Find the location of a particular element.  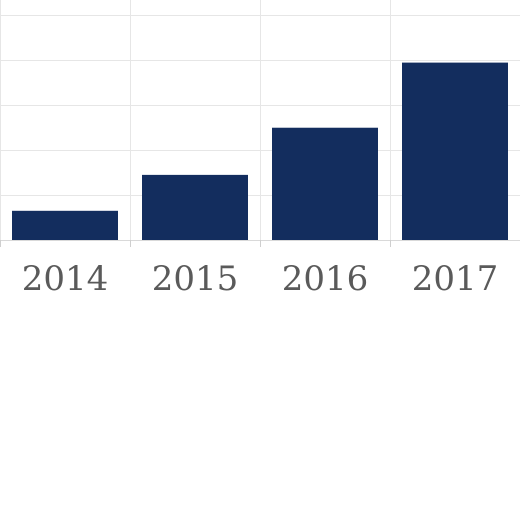

x-tick-label: 2017 is located at coordinates (455, 279).